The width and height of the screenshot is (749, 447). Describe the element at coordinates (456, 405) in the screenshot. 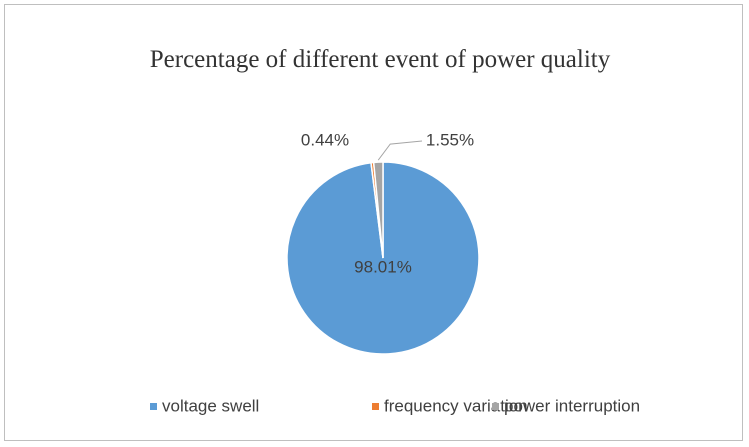

I see `legend-label: frequency variation` at that location.